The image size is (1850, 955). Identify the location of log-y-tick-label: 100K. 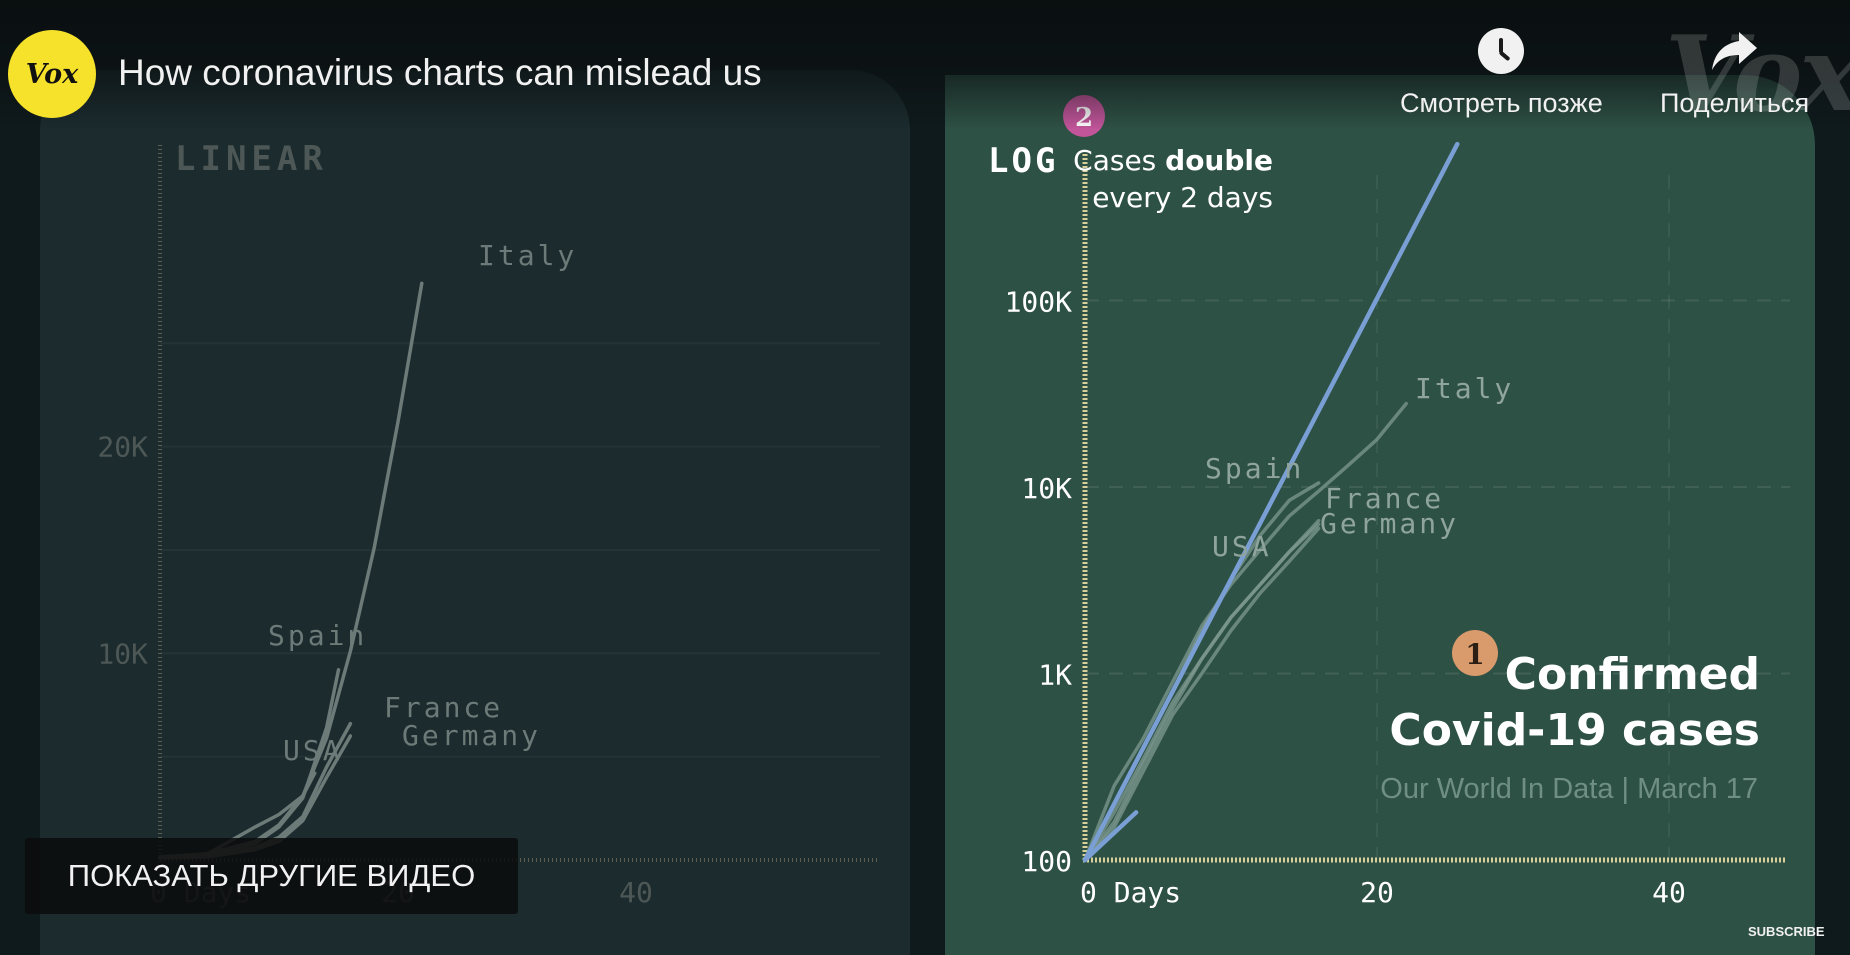
(1039, 302).